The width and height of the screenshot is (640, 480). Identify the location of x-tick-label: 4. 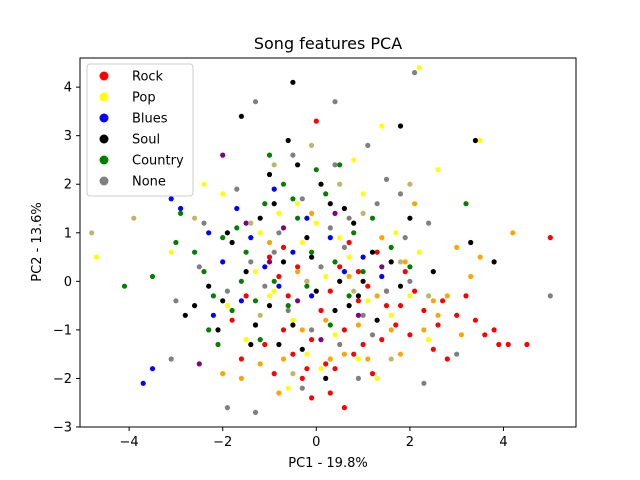
(503, 442).